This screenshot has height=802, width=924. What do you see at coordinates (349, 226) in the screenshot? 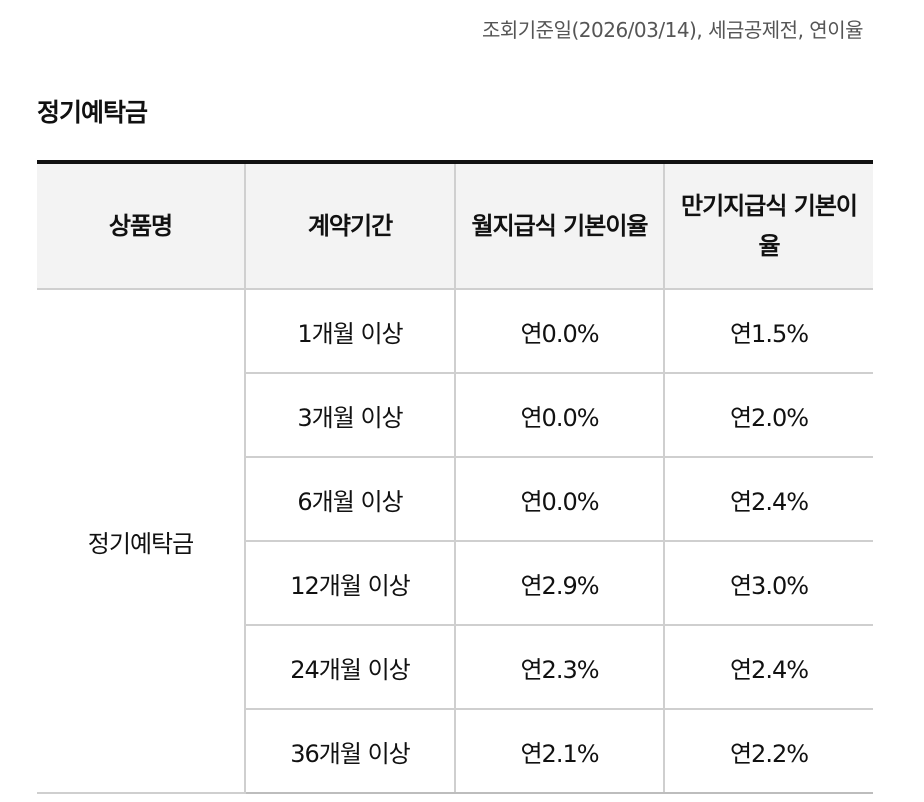
I see `header-contract-term: 계약기간` at bounding box center [349, 226].